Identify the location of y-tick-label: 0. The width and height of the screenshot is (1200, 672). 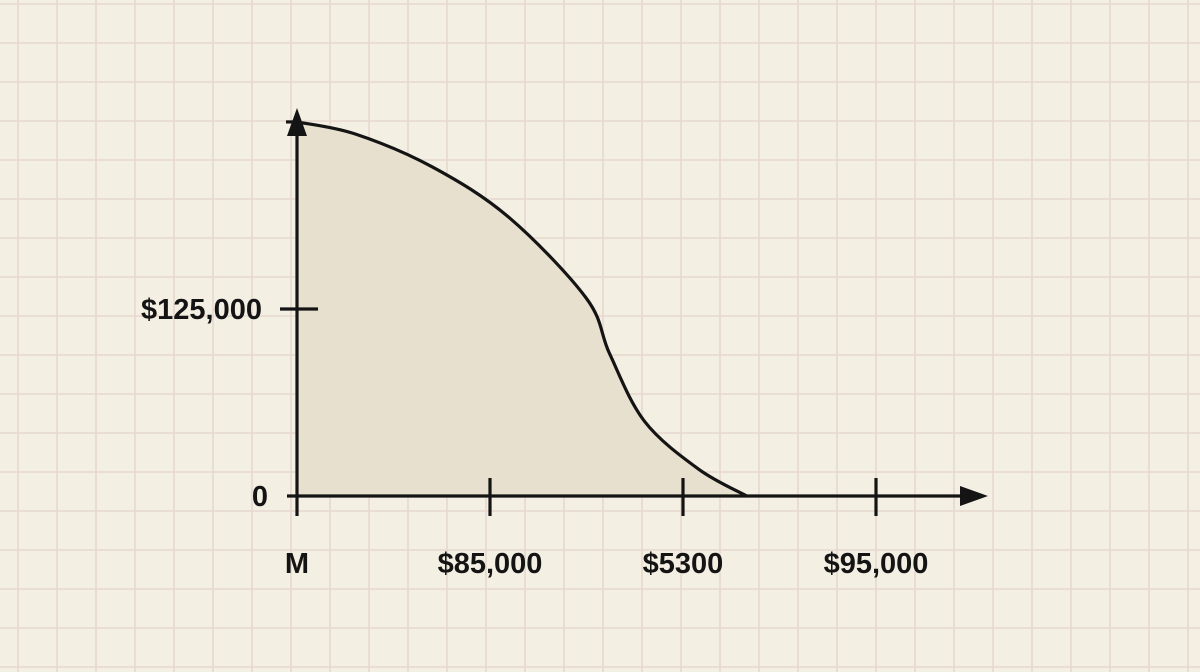
(260, 497).